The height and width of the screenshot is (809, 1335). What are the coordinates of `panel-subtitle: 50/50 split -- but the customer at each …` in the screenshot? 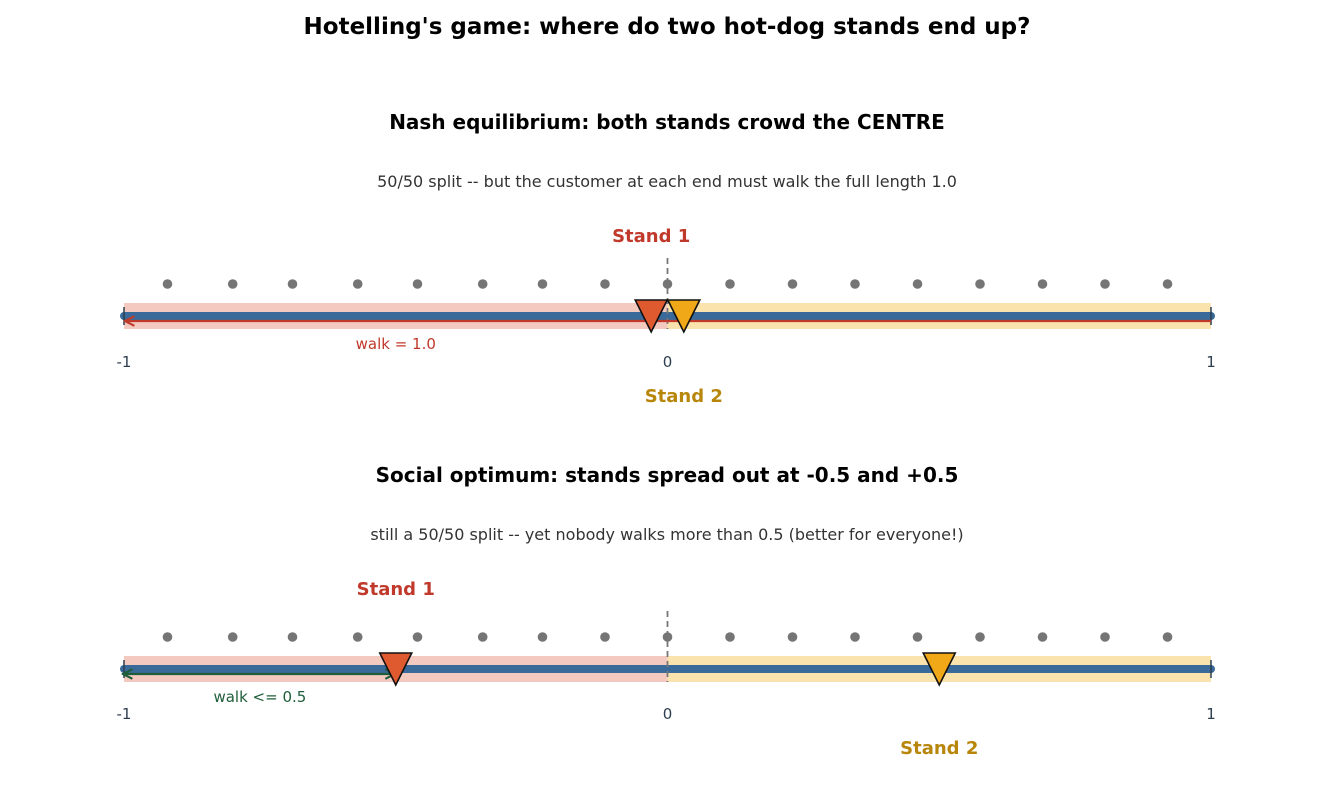 It's located at (667, 181).